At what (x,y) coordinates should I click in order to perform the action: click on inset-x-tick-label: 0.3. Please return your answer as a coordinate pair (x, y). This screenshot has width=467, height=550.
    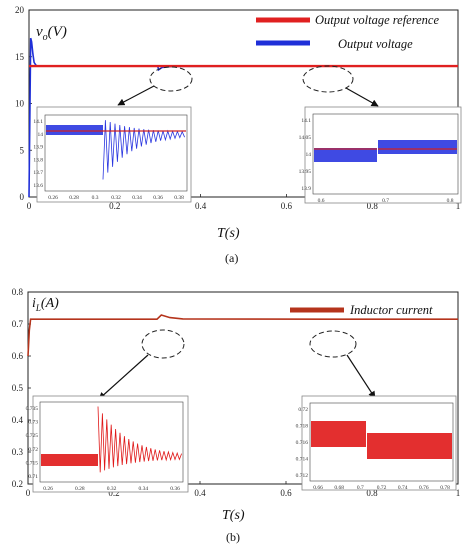
    Looking at the image, I should click on (95, 198).